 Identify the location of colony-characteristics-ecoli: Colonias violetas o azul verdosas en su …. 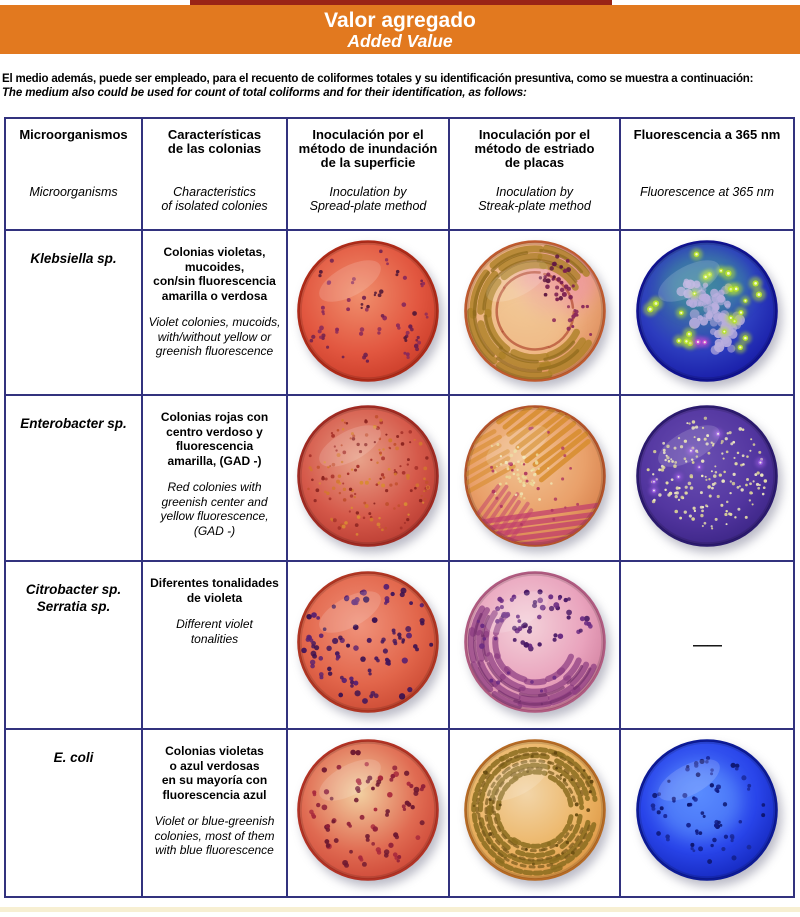
(214, 813).